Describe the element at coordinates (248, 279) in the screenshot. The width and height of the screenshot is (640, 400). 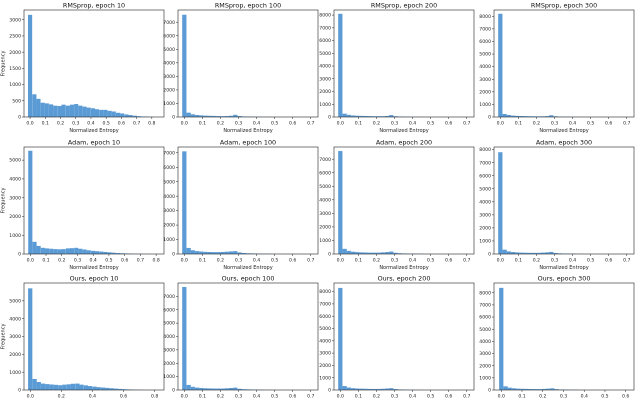
I see `panel-title: Ours, epoch 100` at that location.